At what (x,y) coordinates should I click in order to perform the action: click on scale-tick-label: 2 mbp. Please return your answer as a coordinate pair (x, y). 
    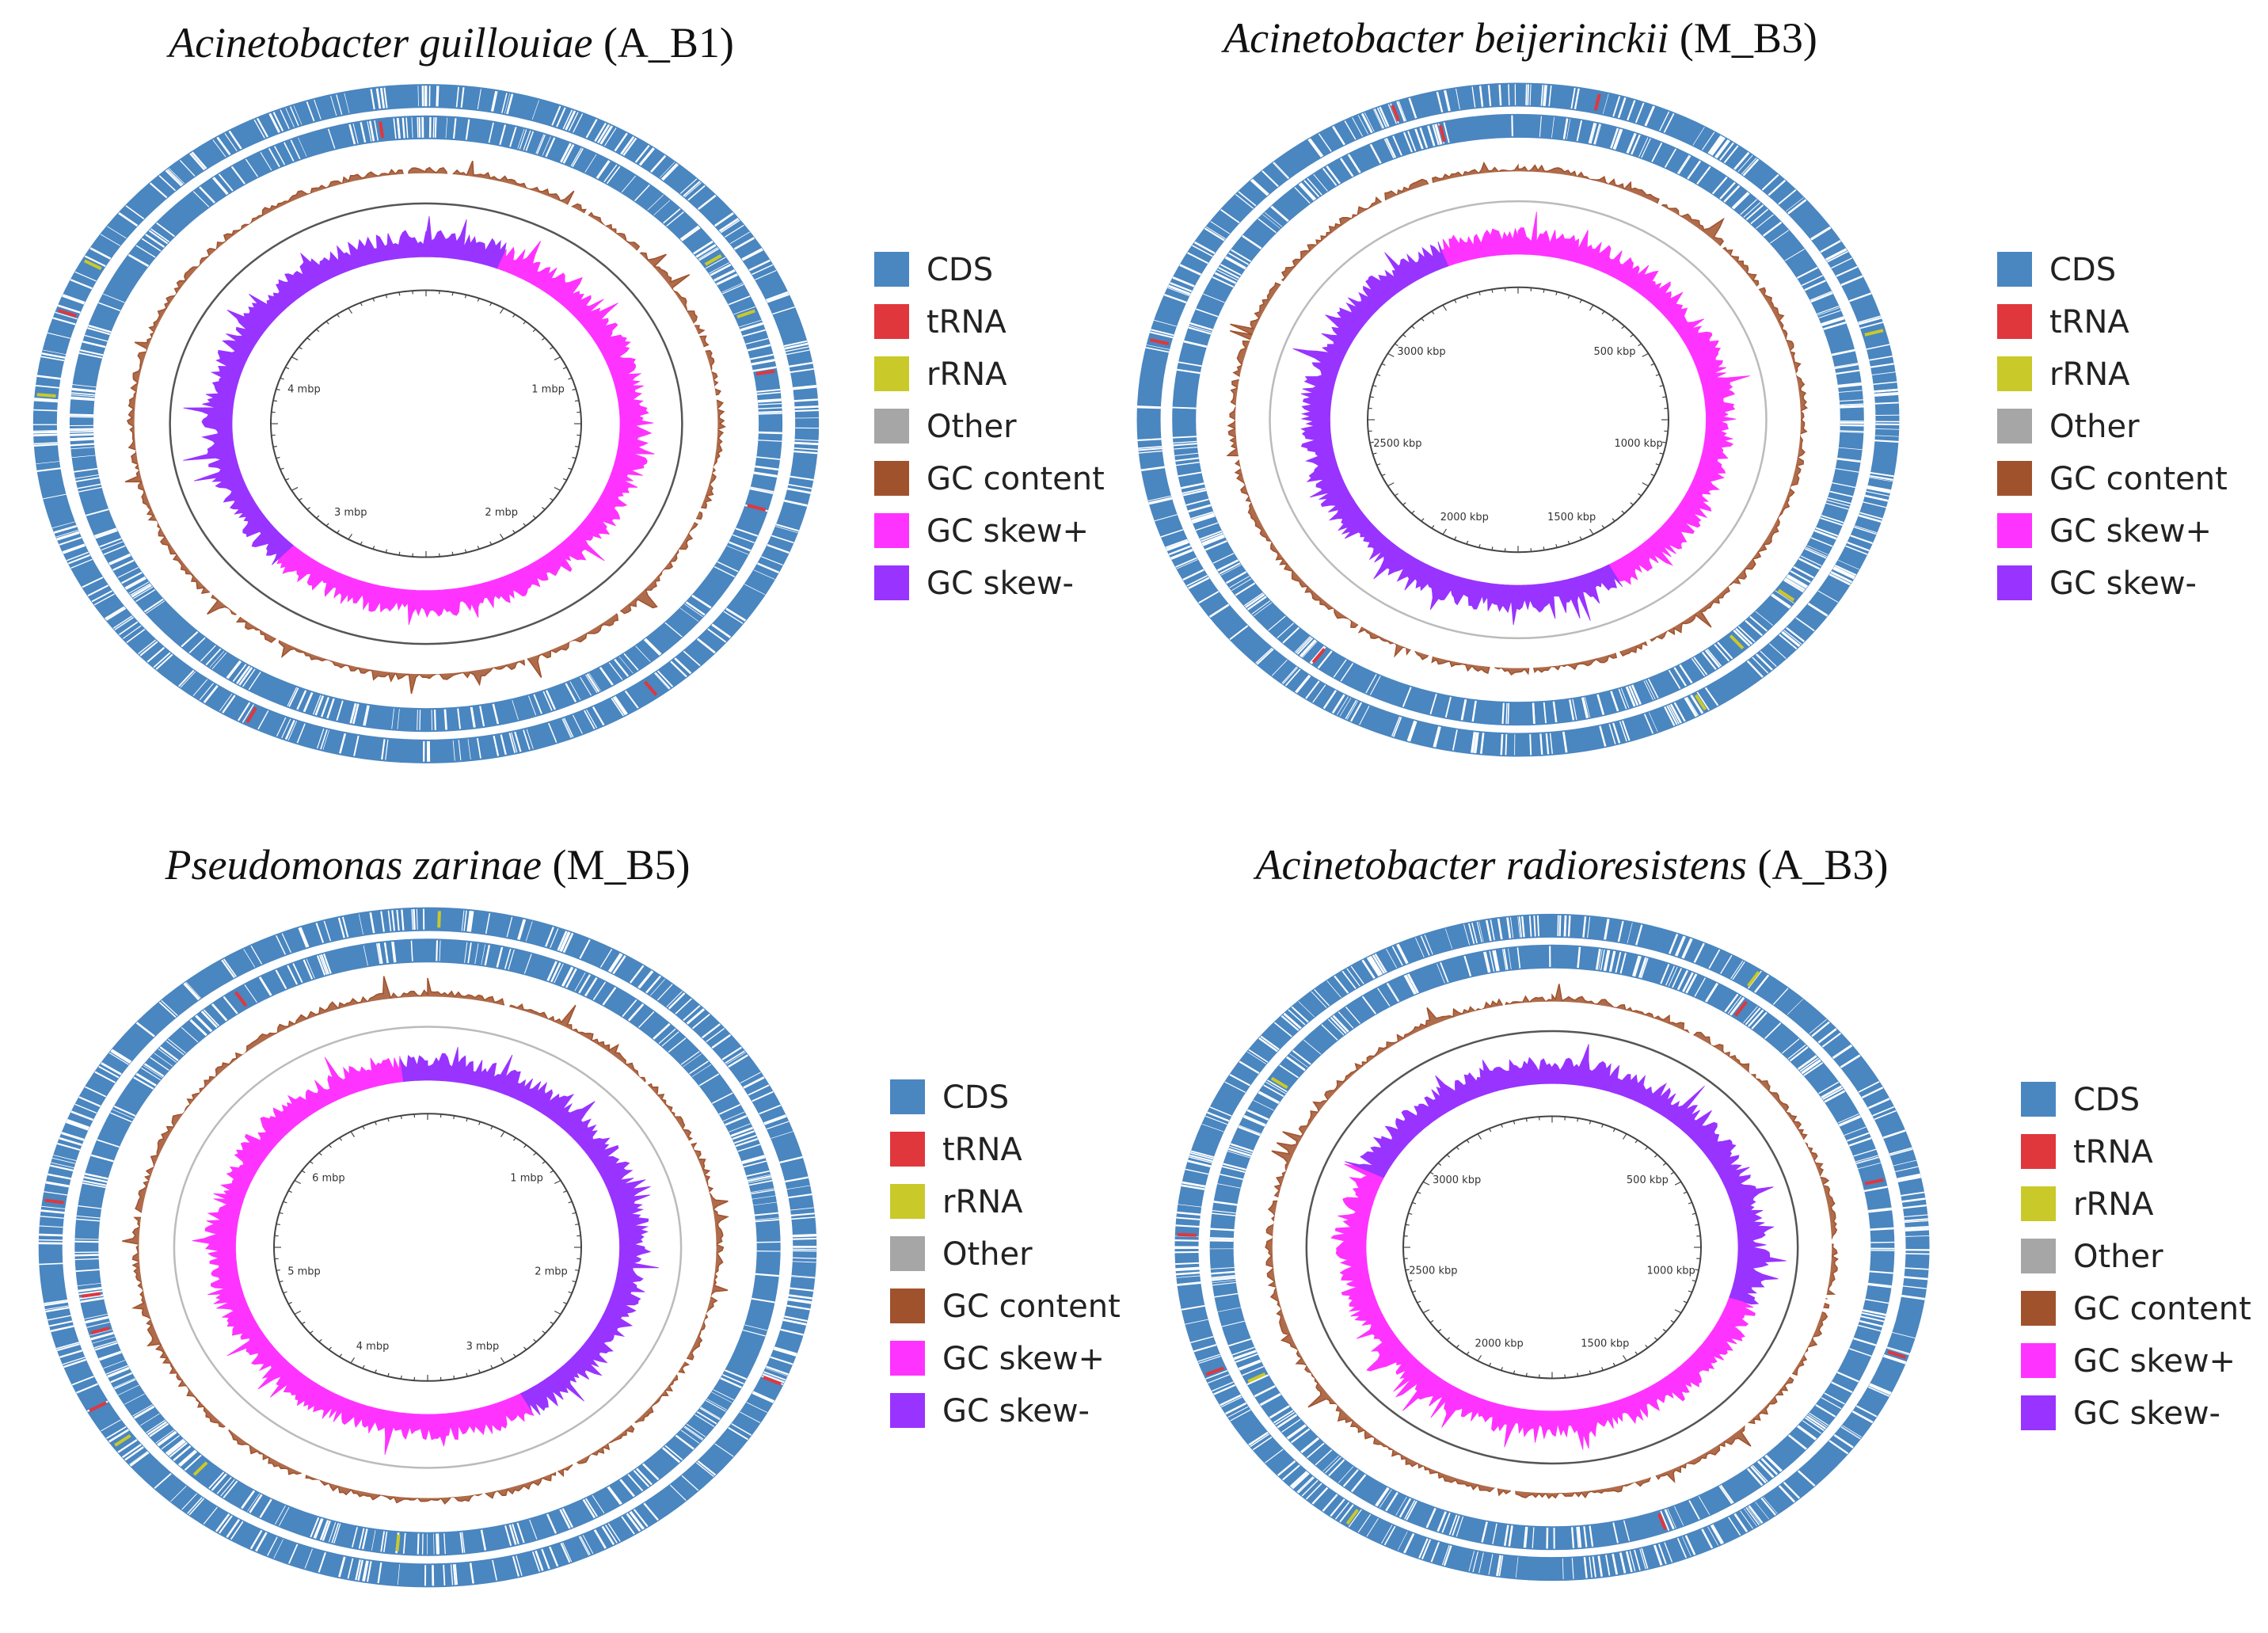
    Looking at the image, I should click on (501, 513).